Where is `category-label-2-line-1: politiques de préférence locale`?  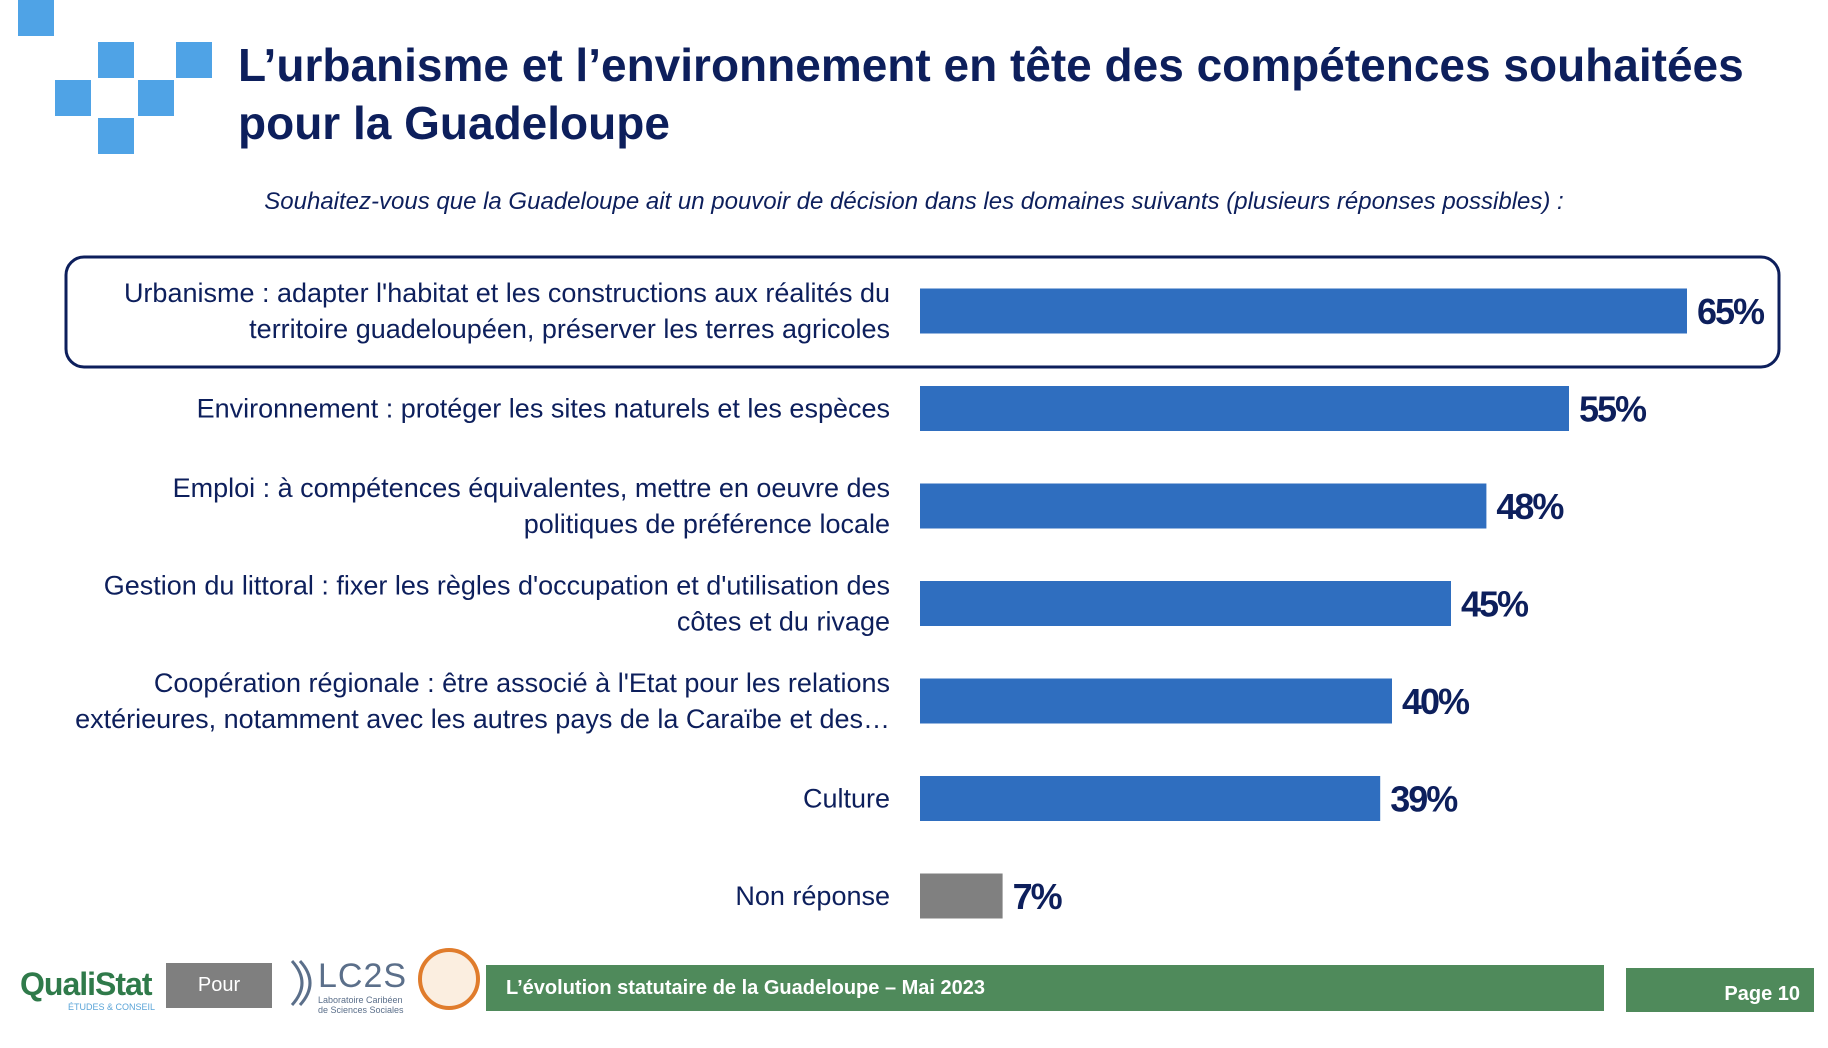 category-label-2-line-1: politiques de préférence locale is located at coordinates (707, 524).